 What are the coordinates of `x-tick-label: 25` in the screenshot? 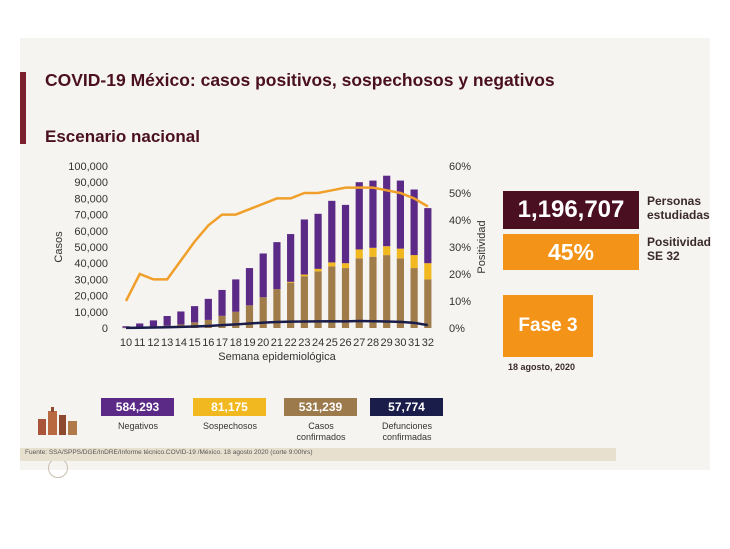 It's located at (332, 343).